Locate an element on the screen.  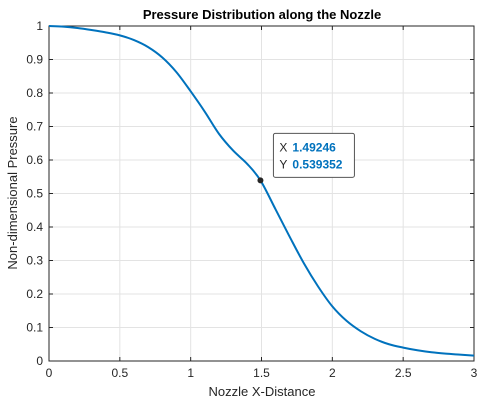
datatip-background is located at coordinates (313, 155).